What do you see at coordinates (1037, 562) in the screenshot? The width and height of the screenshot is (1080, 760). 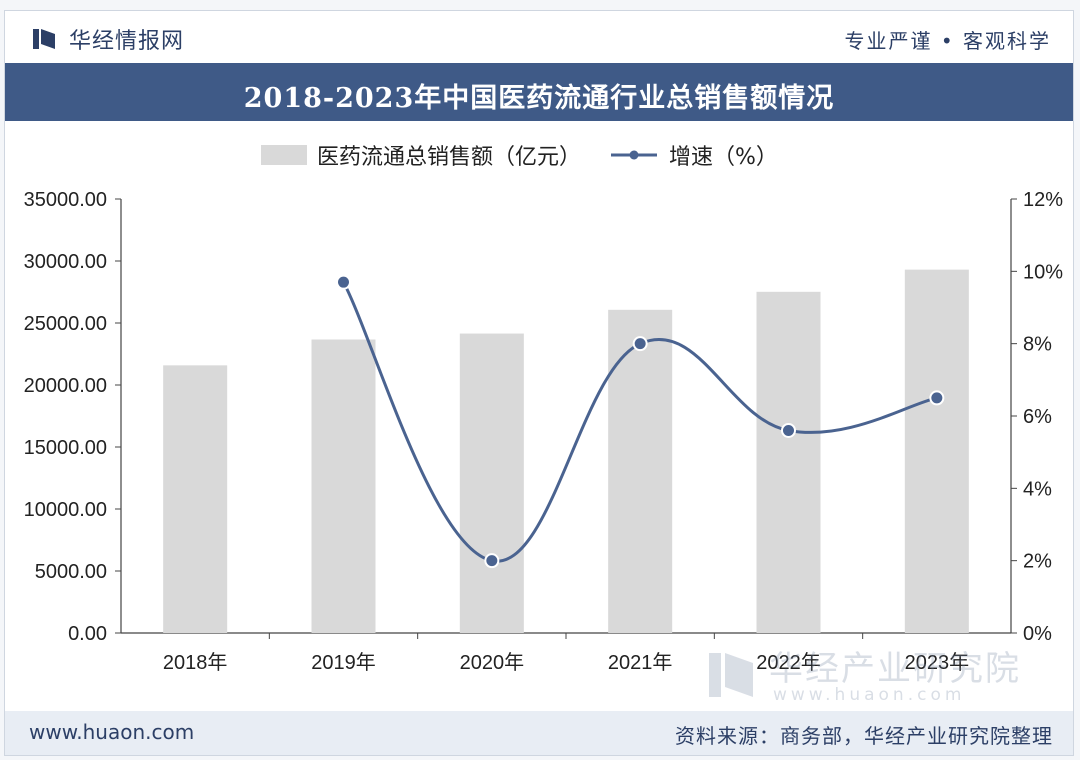 I see `y-right-tick-label: 2%` at bounding box center [1037, 562].